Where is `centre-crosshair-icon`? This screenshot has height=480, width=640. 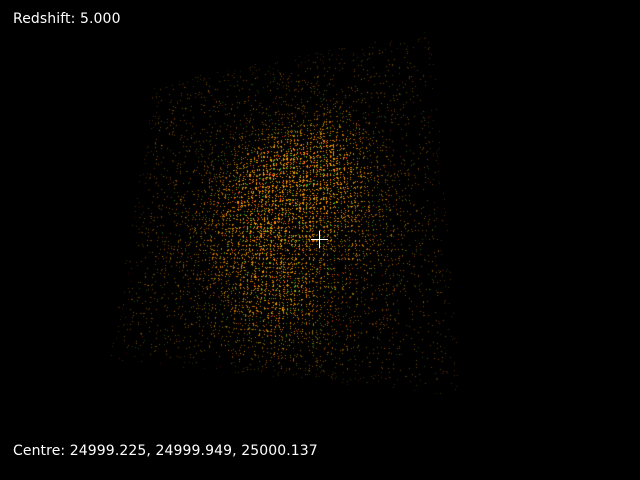
centre-crosshair-icon is located at coordinates (319, 239).